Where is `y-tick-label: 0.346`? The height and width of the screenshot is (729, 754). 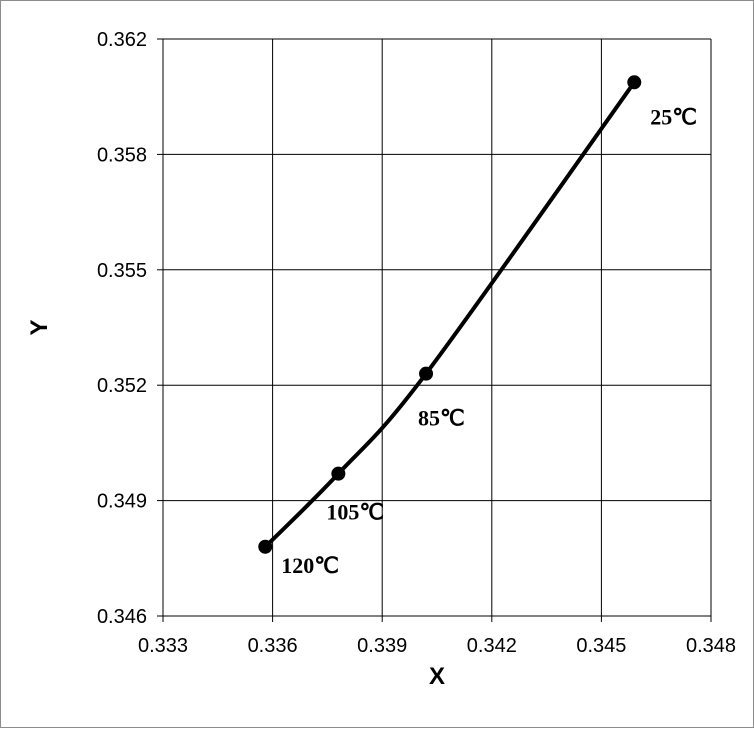
y-tick-label: 0.346 is located at coordinates (122, 617).